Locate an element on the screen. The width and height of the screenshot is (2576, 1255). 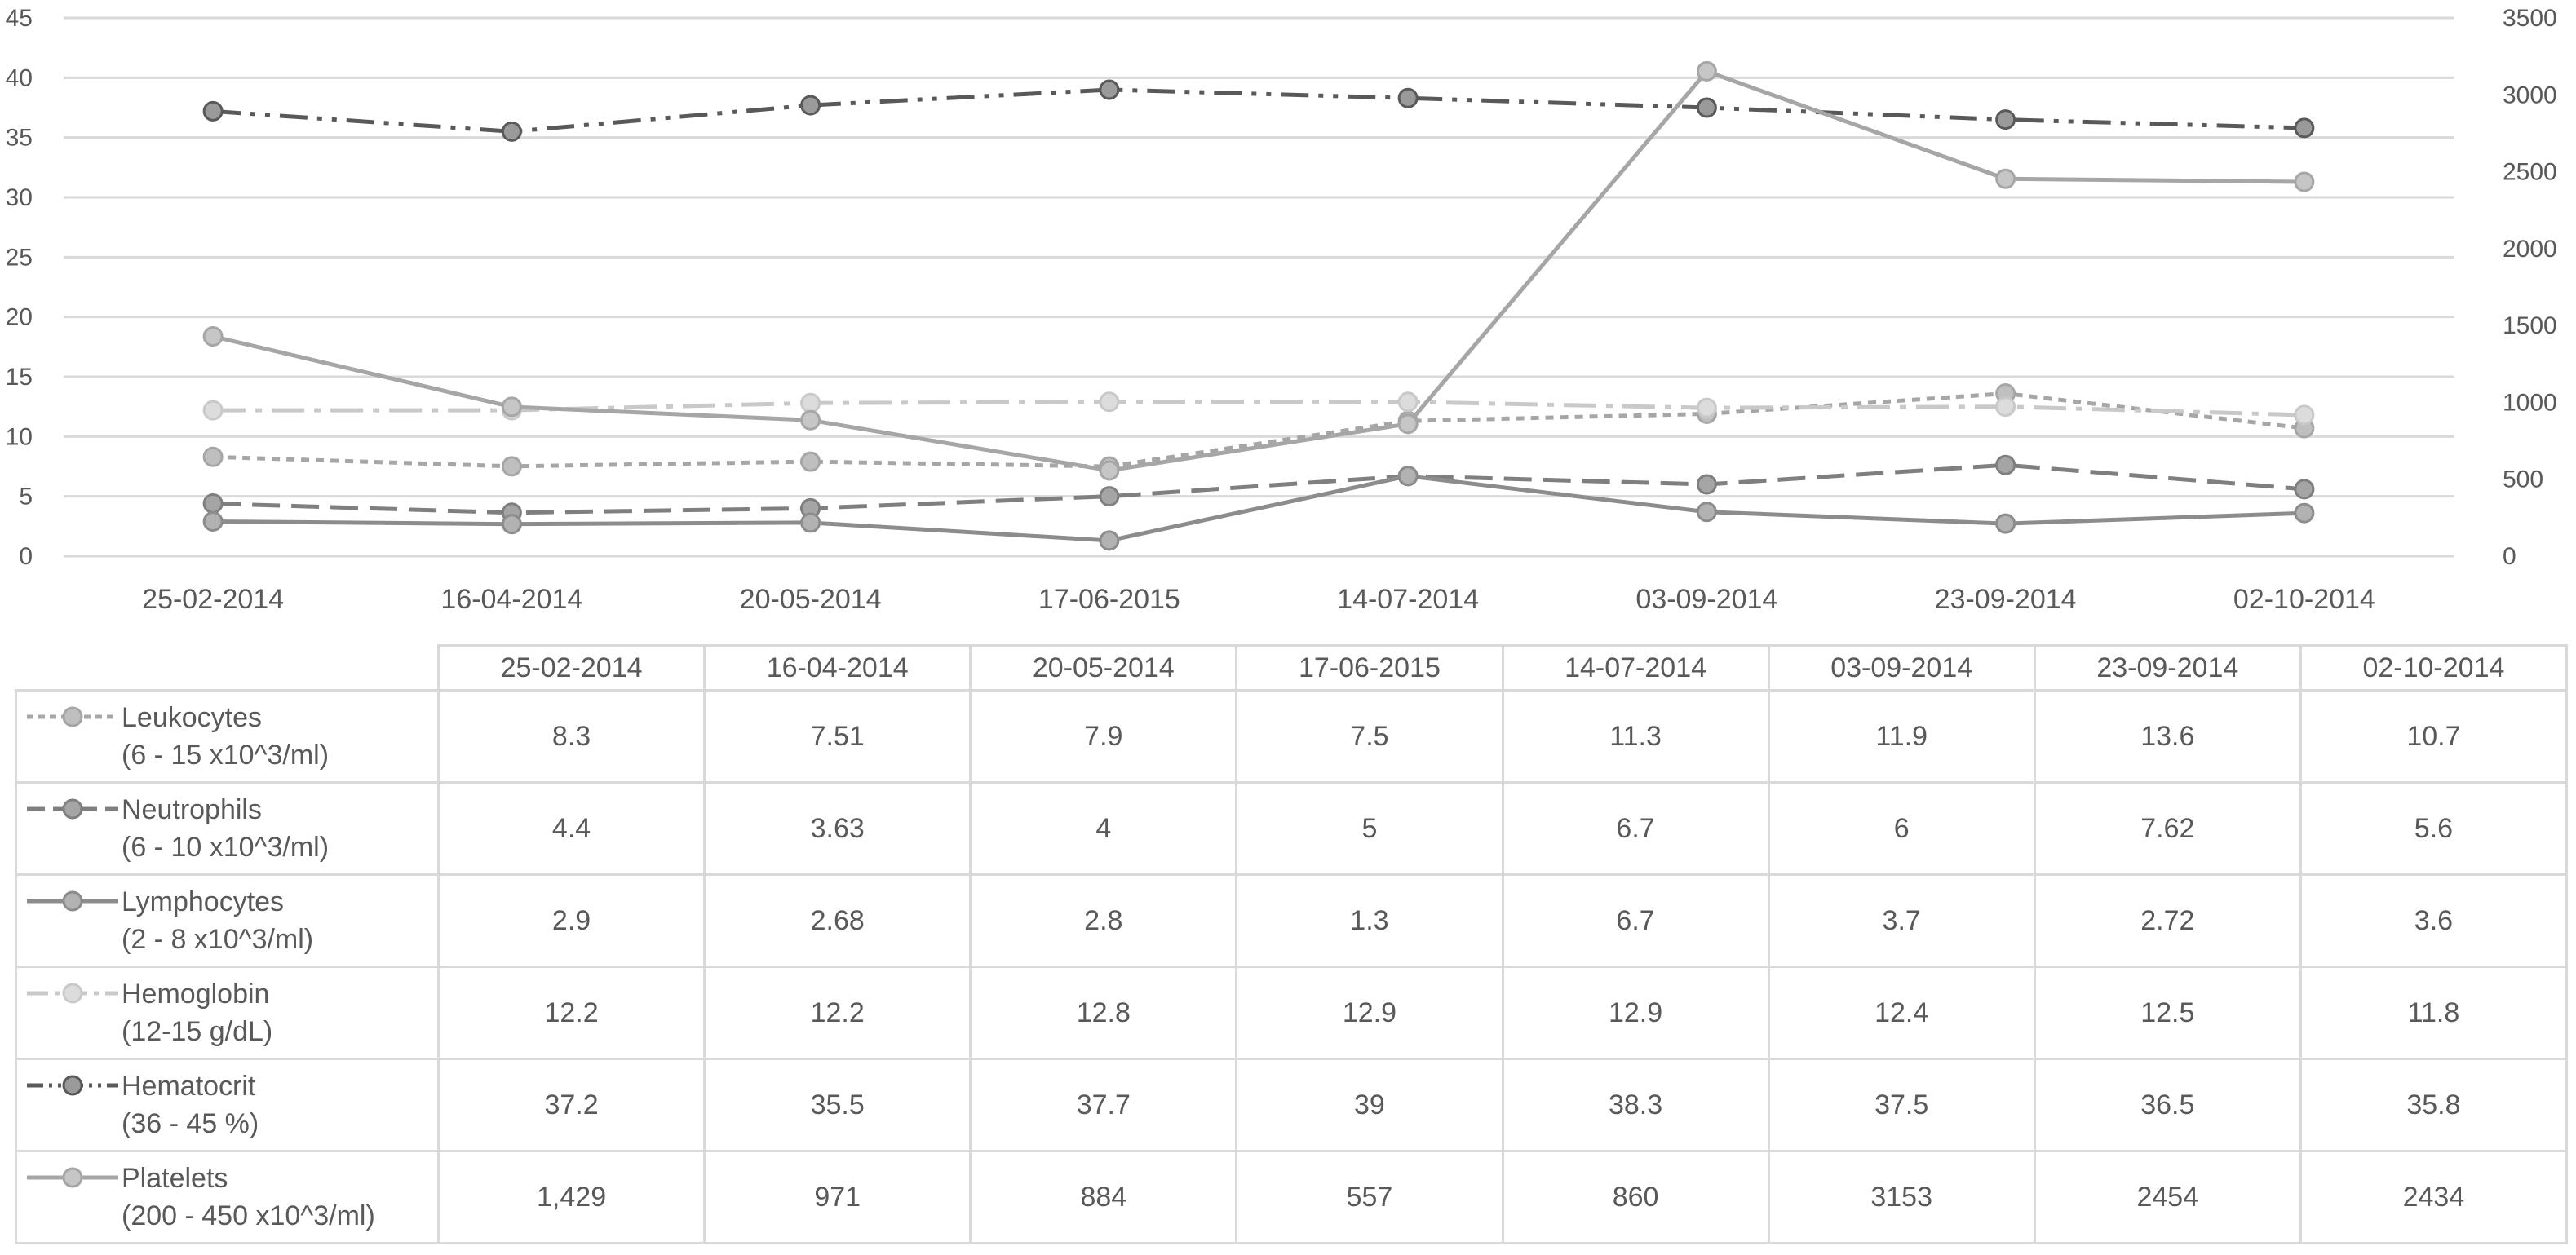
table-column-header: 25-02-2014 is located at coordinates (571, 668).